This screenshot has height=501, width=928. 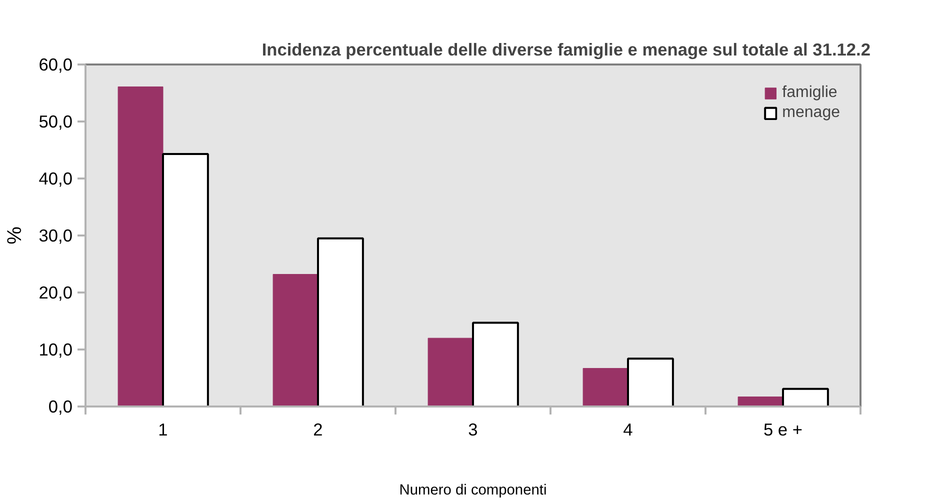 I want to click on x-tick-label: 4, so click(x=628, y=430).